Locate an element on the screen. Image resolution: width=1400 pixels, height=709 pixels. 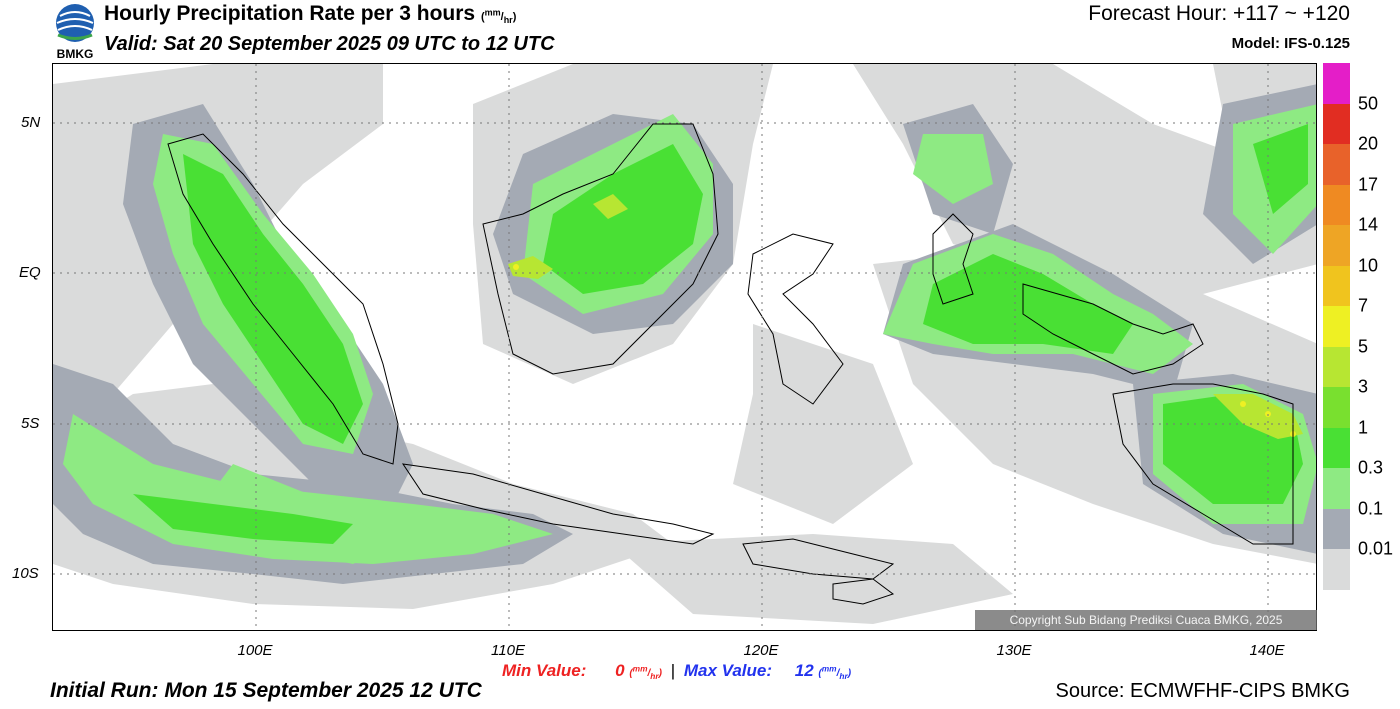
max-value: 12 is located at coordinates (804, 670).